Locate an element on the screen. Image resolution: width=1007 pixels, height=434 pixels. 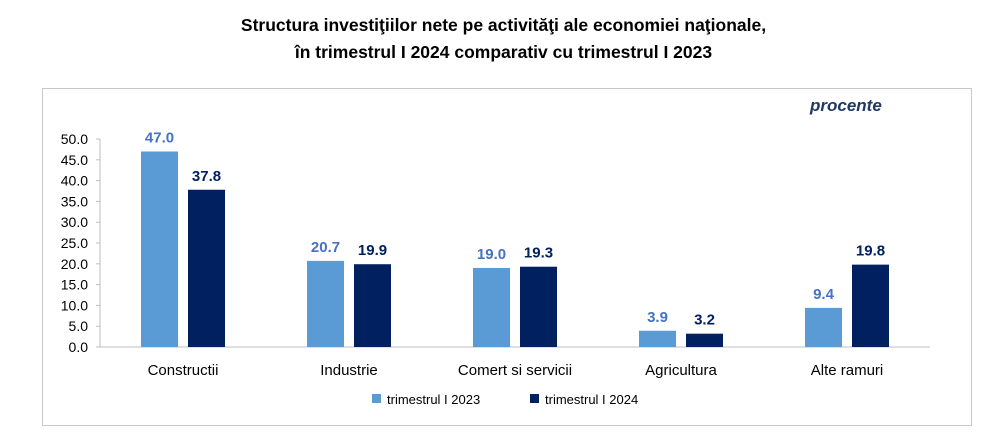
y-tick-label: 50.0 is located at coordinates (74, 139).